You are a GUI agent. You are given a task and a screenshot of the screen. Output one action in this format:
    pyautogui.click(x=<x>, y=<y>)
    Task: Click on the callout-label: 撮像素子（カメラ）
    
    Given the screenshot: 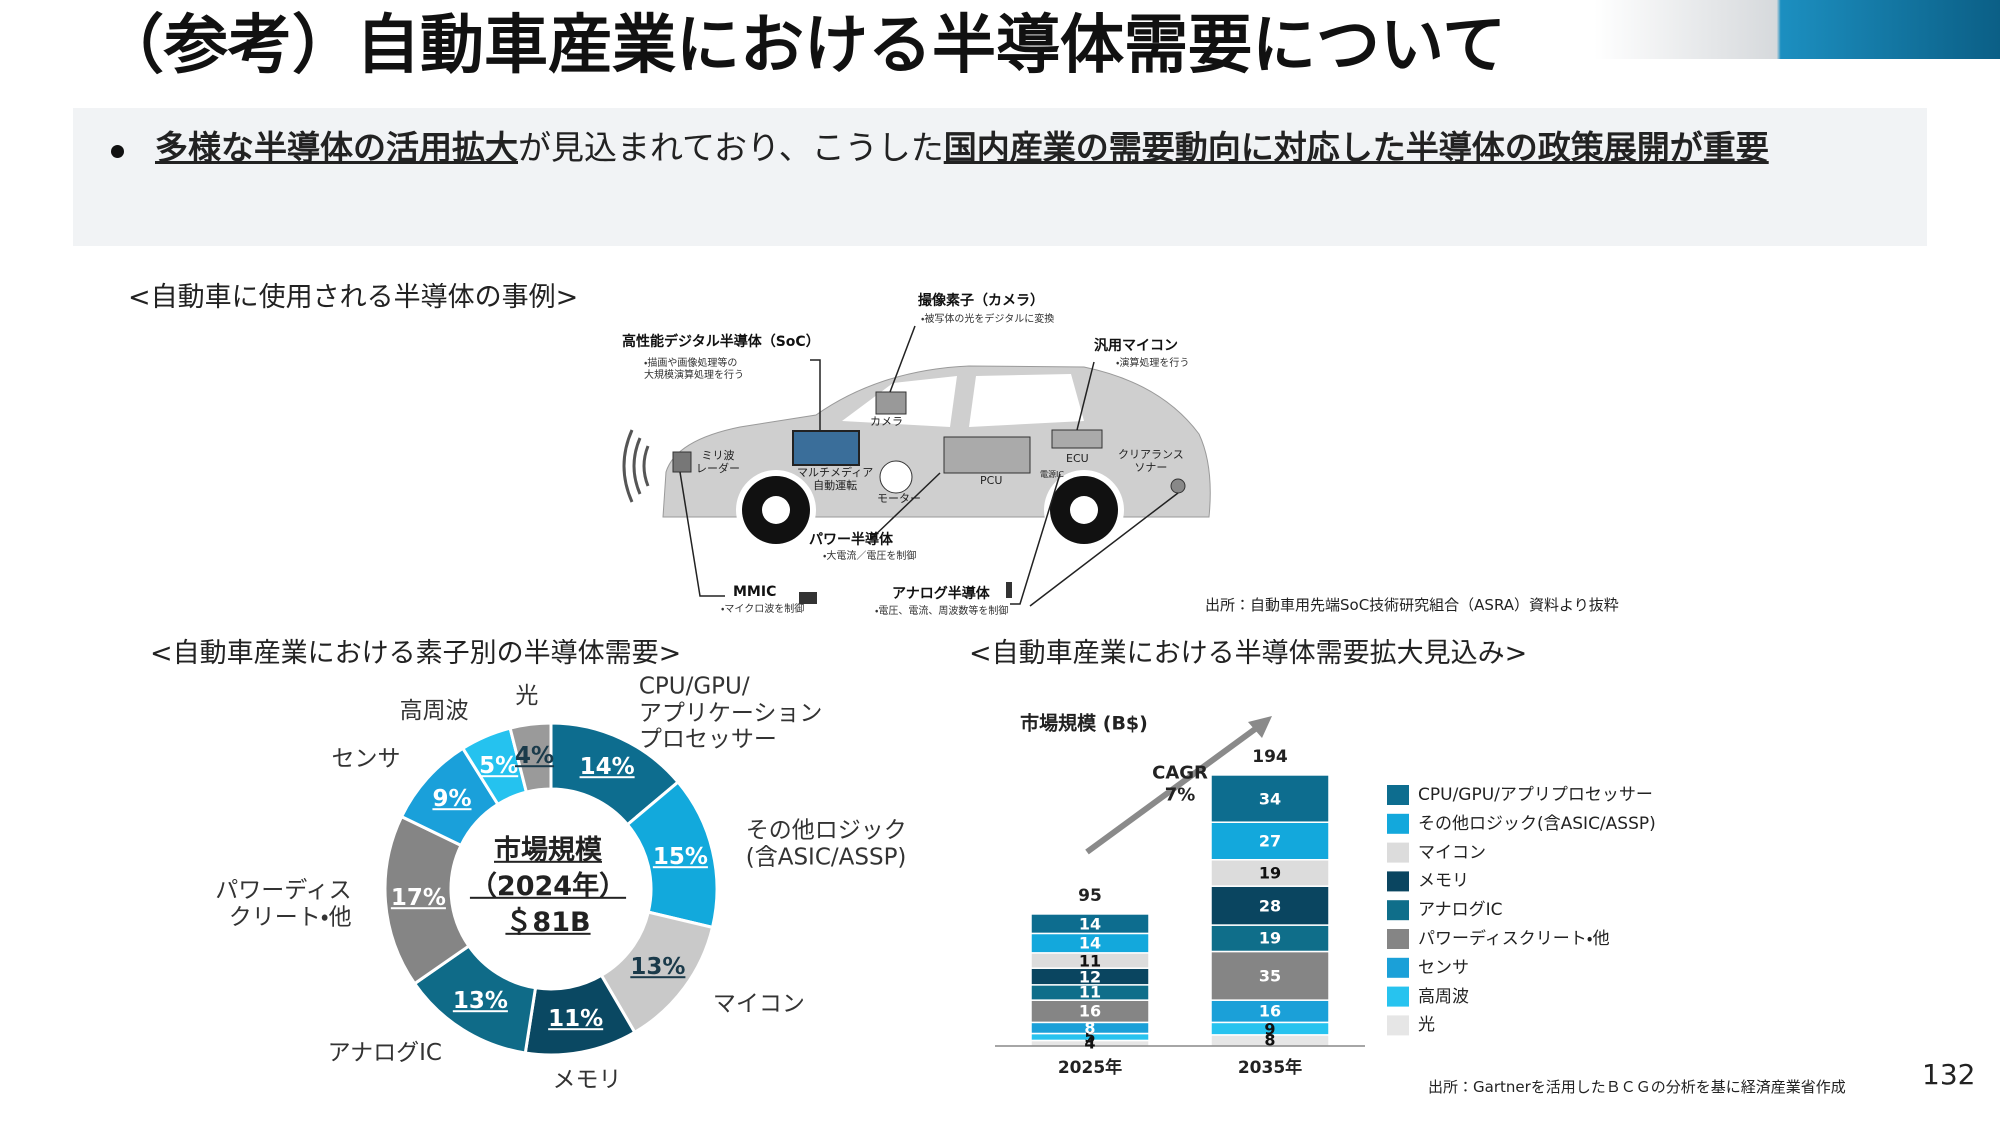 What is the action you would take?
    pyautogui.click(x=981, y=301)
    